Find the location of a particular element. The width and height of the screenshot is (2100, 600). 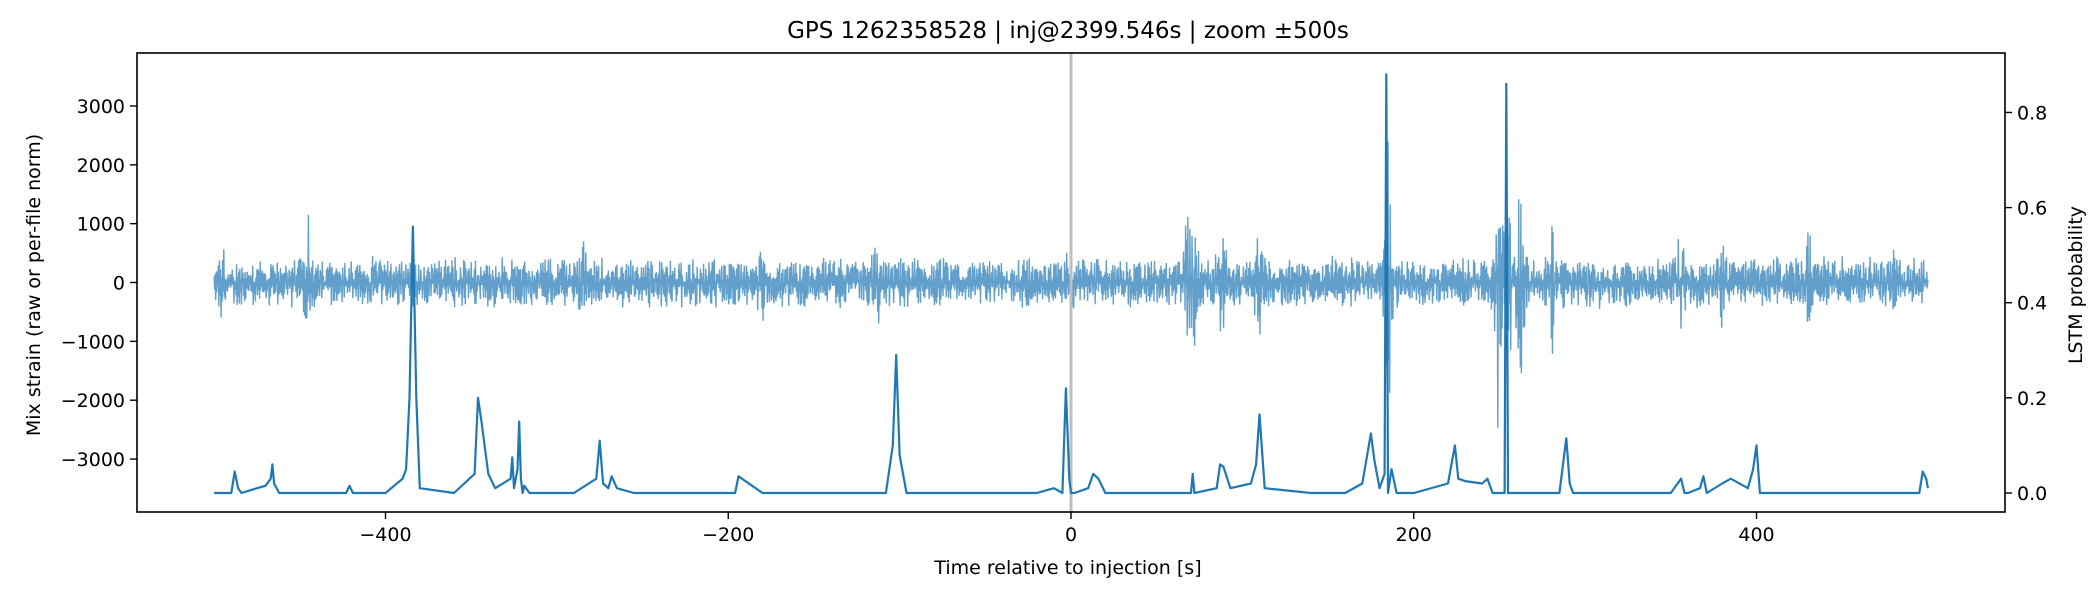

x-tick-label: 200 is located at coordinates (1414, 535).